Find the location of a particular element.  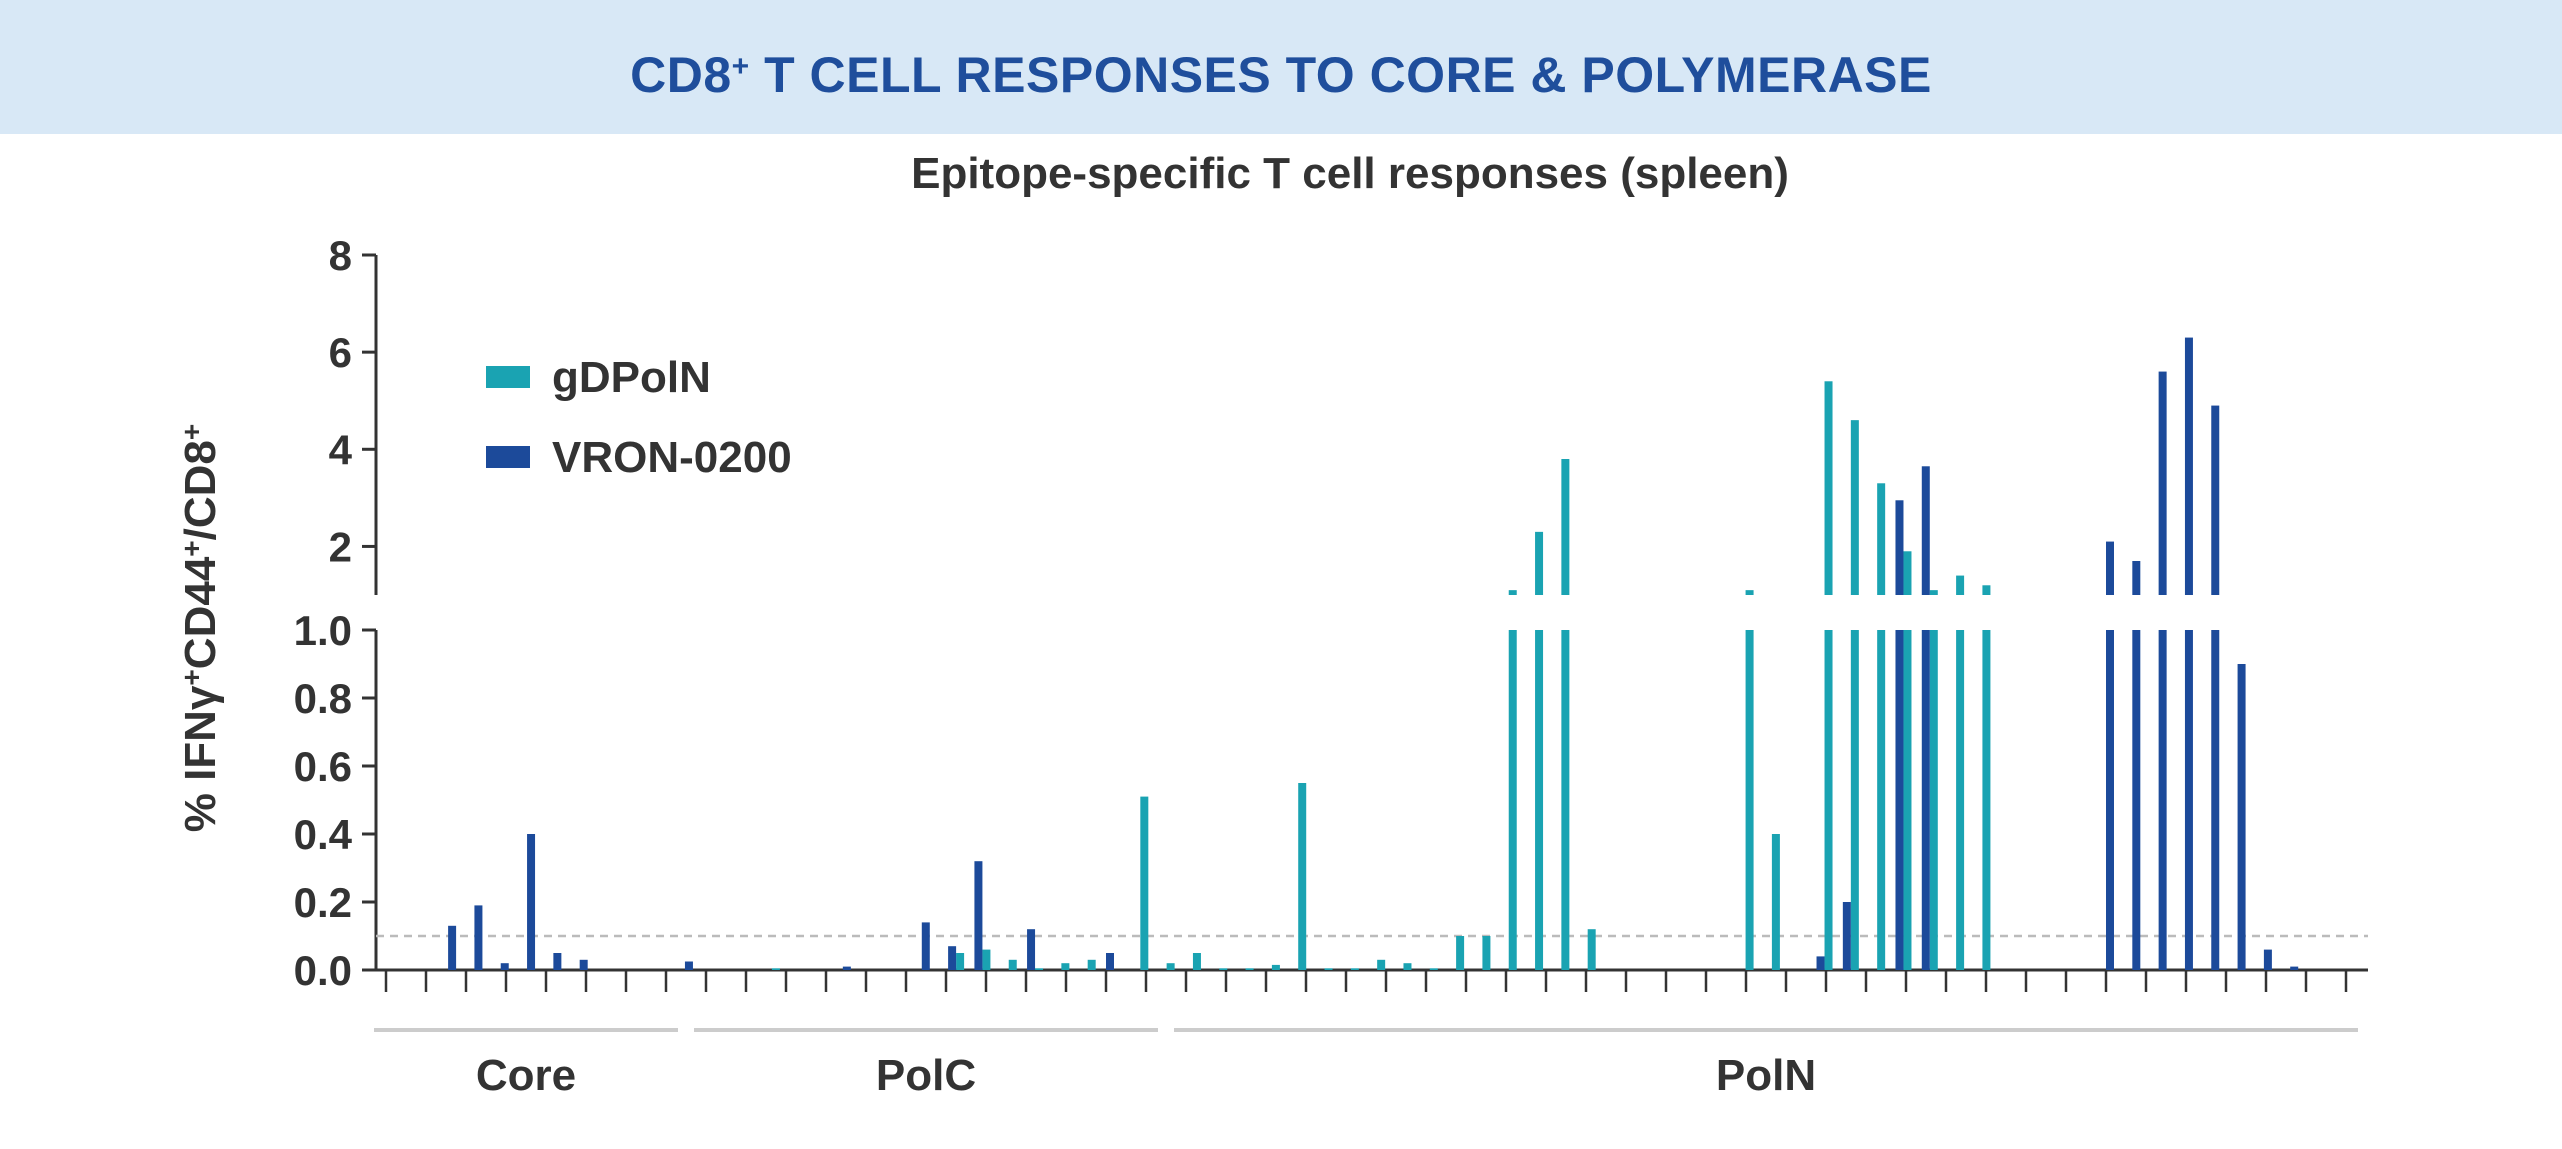

header-banner is located at coordinates (1281, 67).